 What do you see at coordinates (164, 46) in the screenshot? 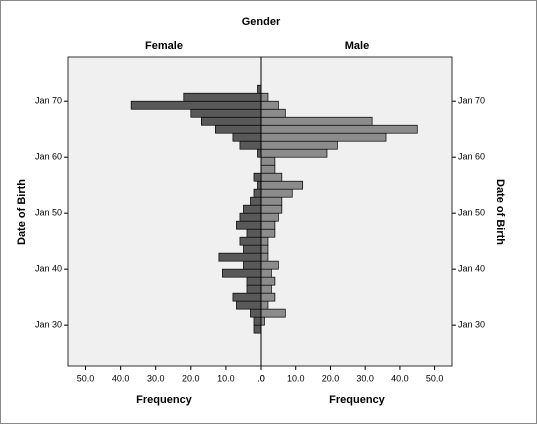
I see `series-label: Female` at bounding box center [164, 46].